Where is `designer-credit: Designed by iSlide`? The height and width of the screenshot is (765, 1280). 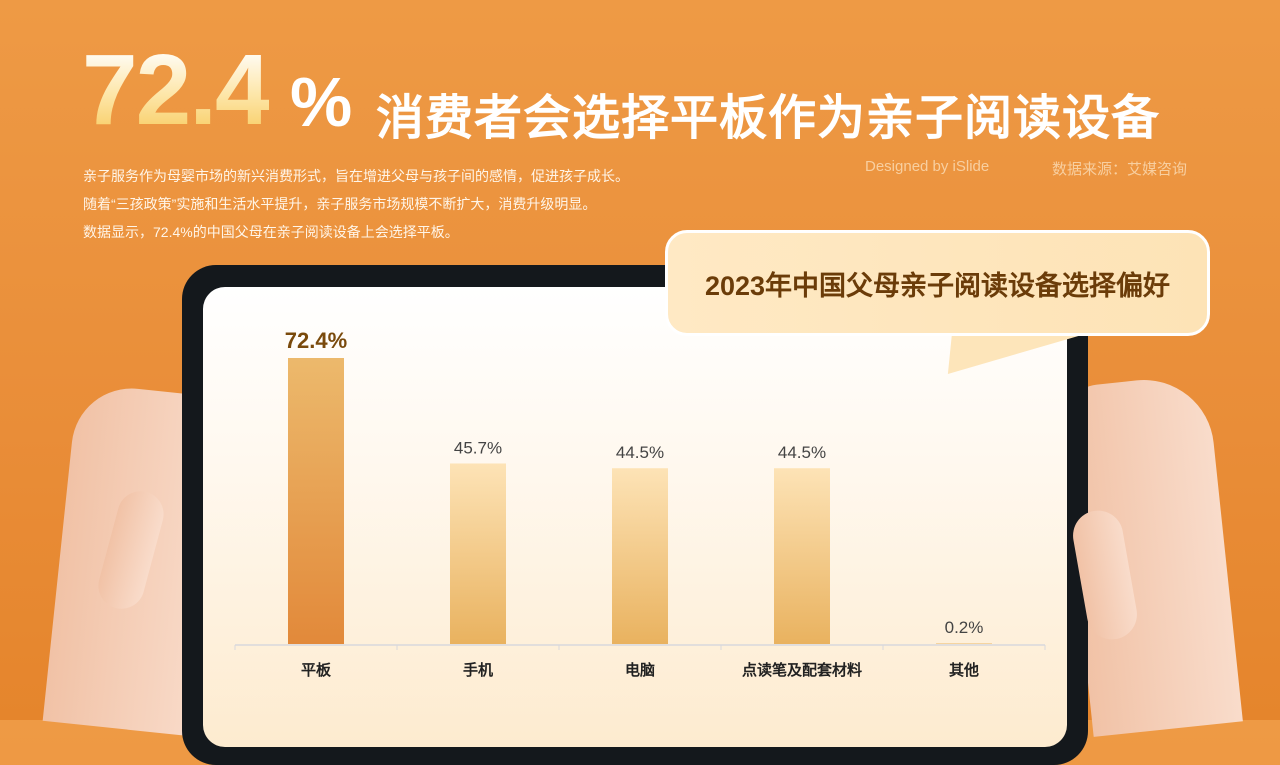 designer-credit: Designed by iSlide is located at coordinates (927, 166).